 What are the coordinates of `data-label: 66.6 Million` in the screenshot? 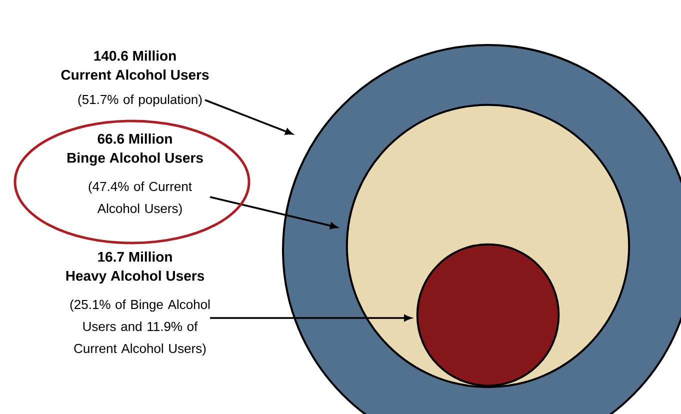 It's located at (135, 139).